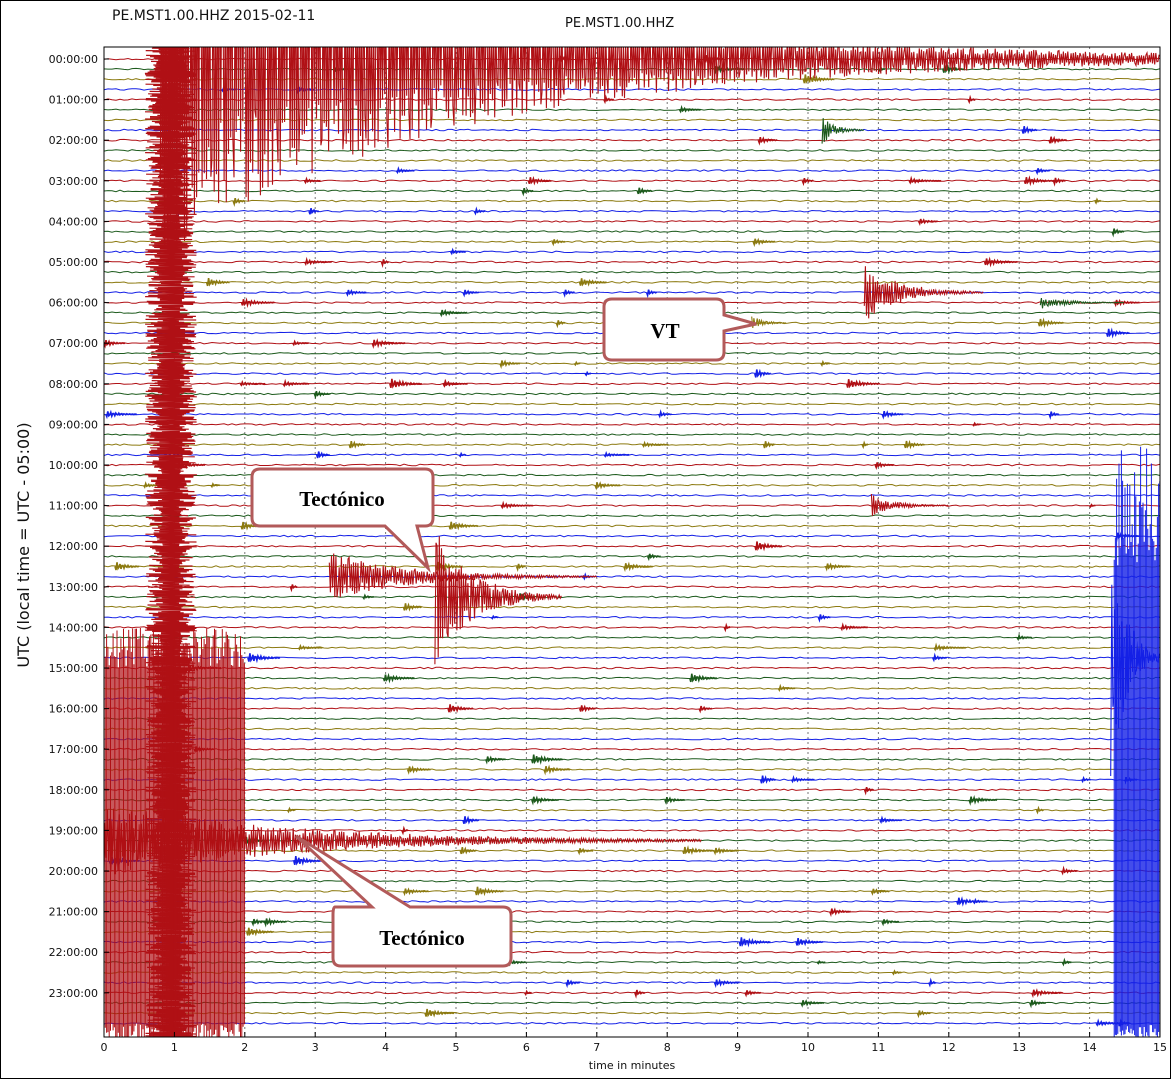 The width and height of the screenshot is (1173, 1081). I want to click on x-tick-label: 14, so click(1090, 1047).